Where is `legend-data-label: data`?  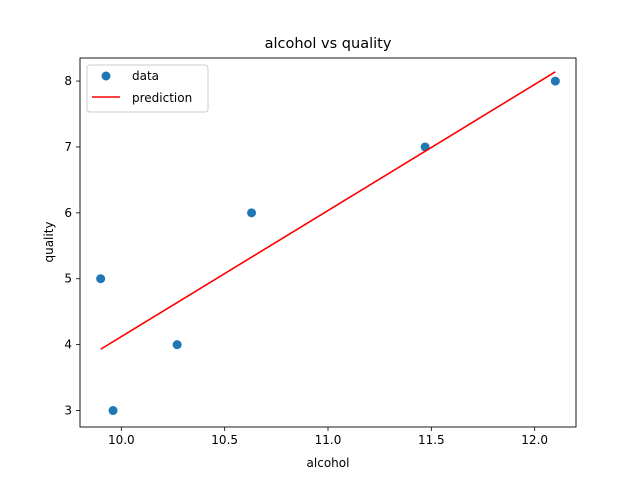 legend-data-label: data is located at coordinates (145, 76).